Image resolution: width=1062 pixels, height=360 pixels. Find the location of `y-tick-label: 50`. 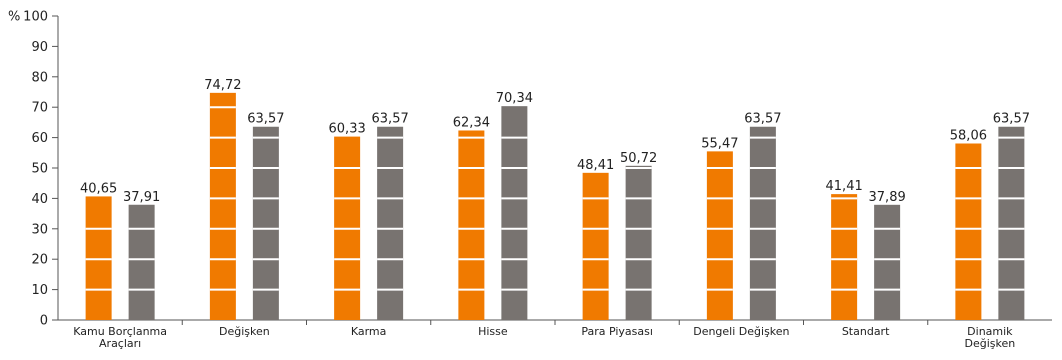

y-tick-label: 50 is located at coordinates (39, 169).